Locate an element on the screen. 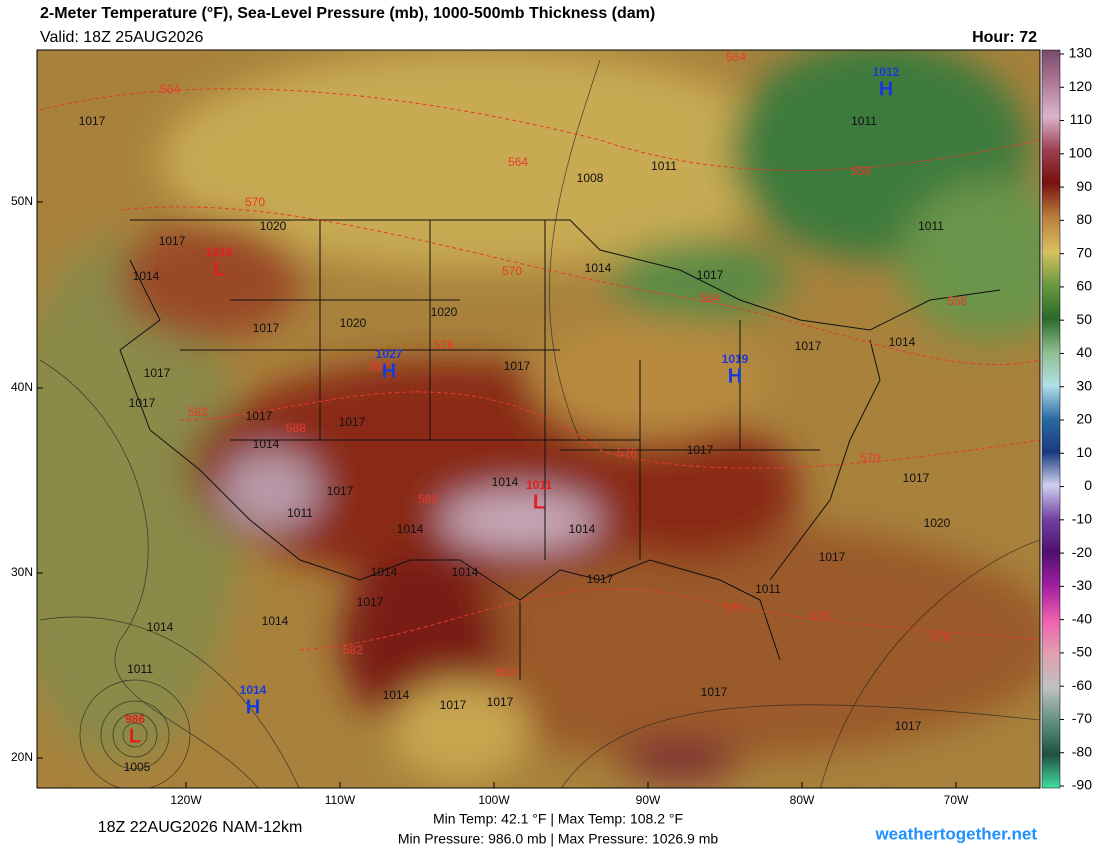 The height and width of the screenshot is (855, 1100). center-value: 1018 is located at coordinates (219, 252).